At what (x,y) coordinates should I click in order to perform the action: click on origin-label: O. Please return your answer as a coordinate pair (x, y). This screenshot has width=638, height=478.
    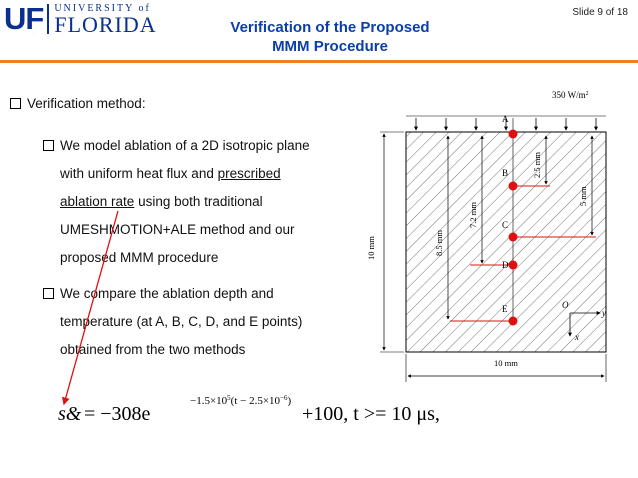
    Looking at the image, I should click on (565, 305).